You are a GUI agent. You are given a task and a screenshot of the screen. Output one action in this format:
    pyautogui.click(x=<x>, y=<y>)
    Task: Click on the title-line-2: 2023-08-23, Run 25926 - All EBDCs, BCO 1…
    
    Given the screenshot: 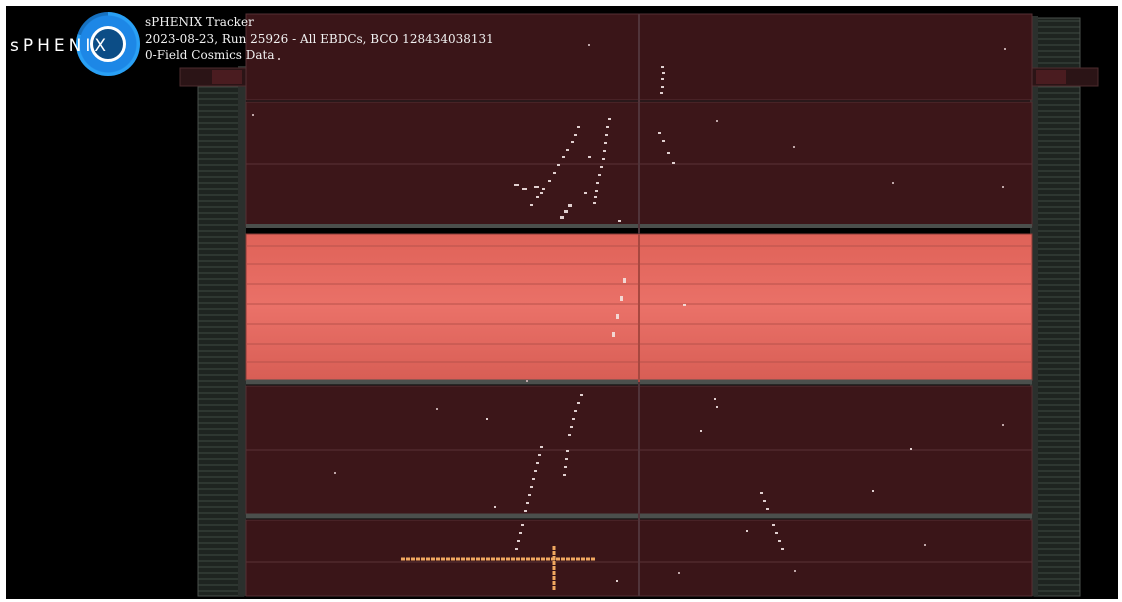 What is the action you would take?
    pyautogui.click(x=319, y=38)
    